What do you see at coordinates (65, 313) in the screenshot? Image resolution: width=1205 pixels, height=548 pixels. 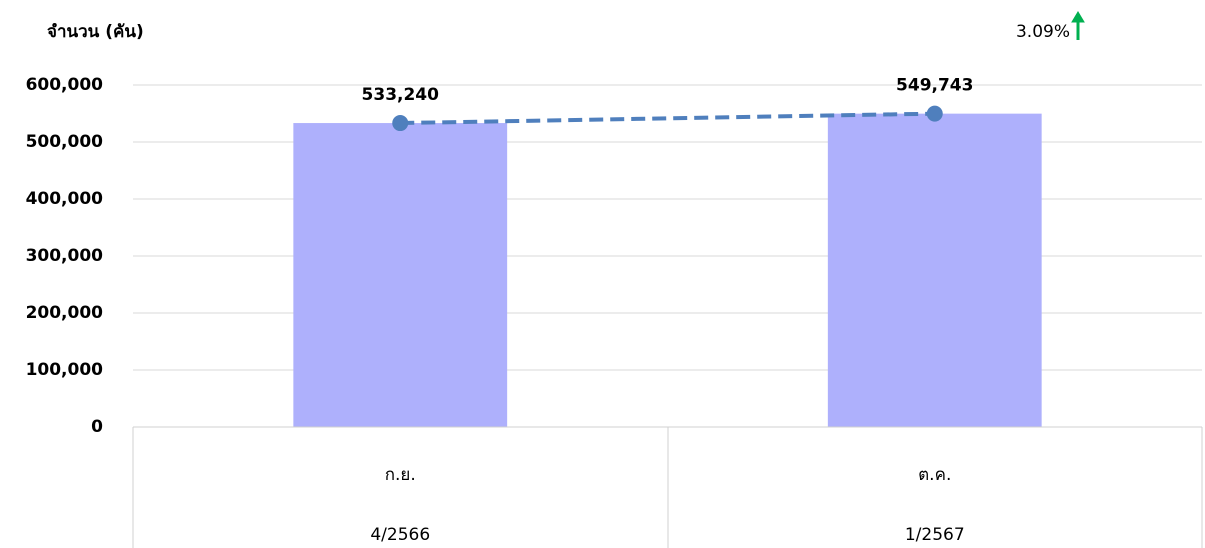 I see `y-tick-label: 200,000` at bounding box center [65, 313].